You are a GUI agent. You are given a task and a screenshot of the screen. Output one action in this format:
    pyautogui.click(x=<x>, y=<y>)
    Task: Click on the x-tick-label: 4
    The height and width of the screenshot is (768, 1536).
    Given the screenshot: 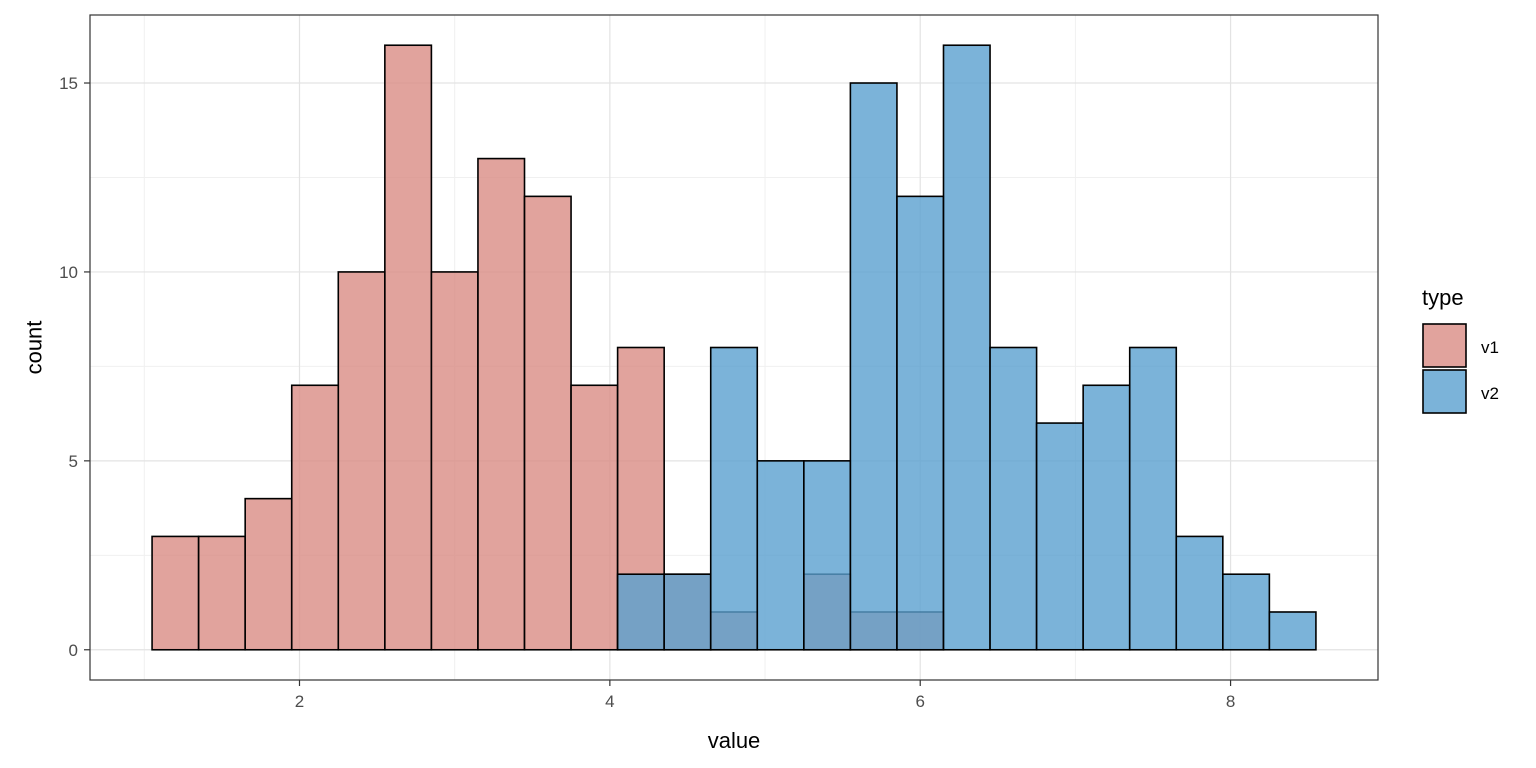 What is the action you would take?
    pyautogui.click(x=609, y=701)
    